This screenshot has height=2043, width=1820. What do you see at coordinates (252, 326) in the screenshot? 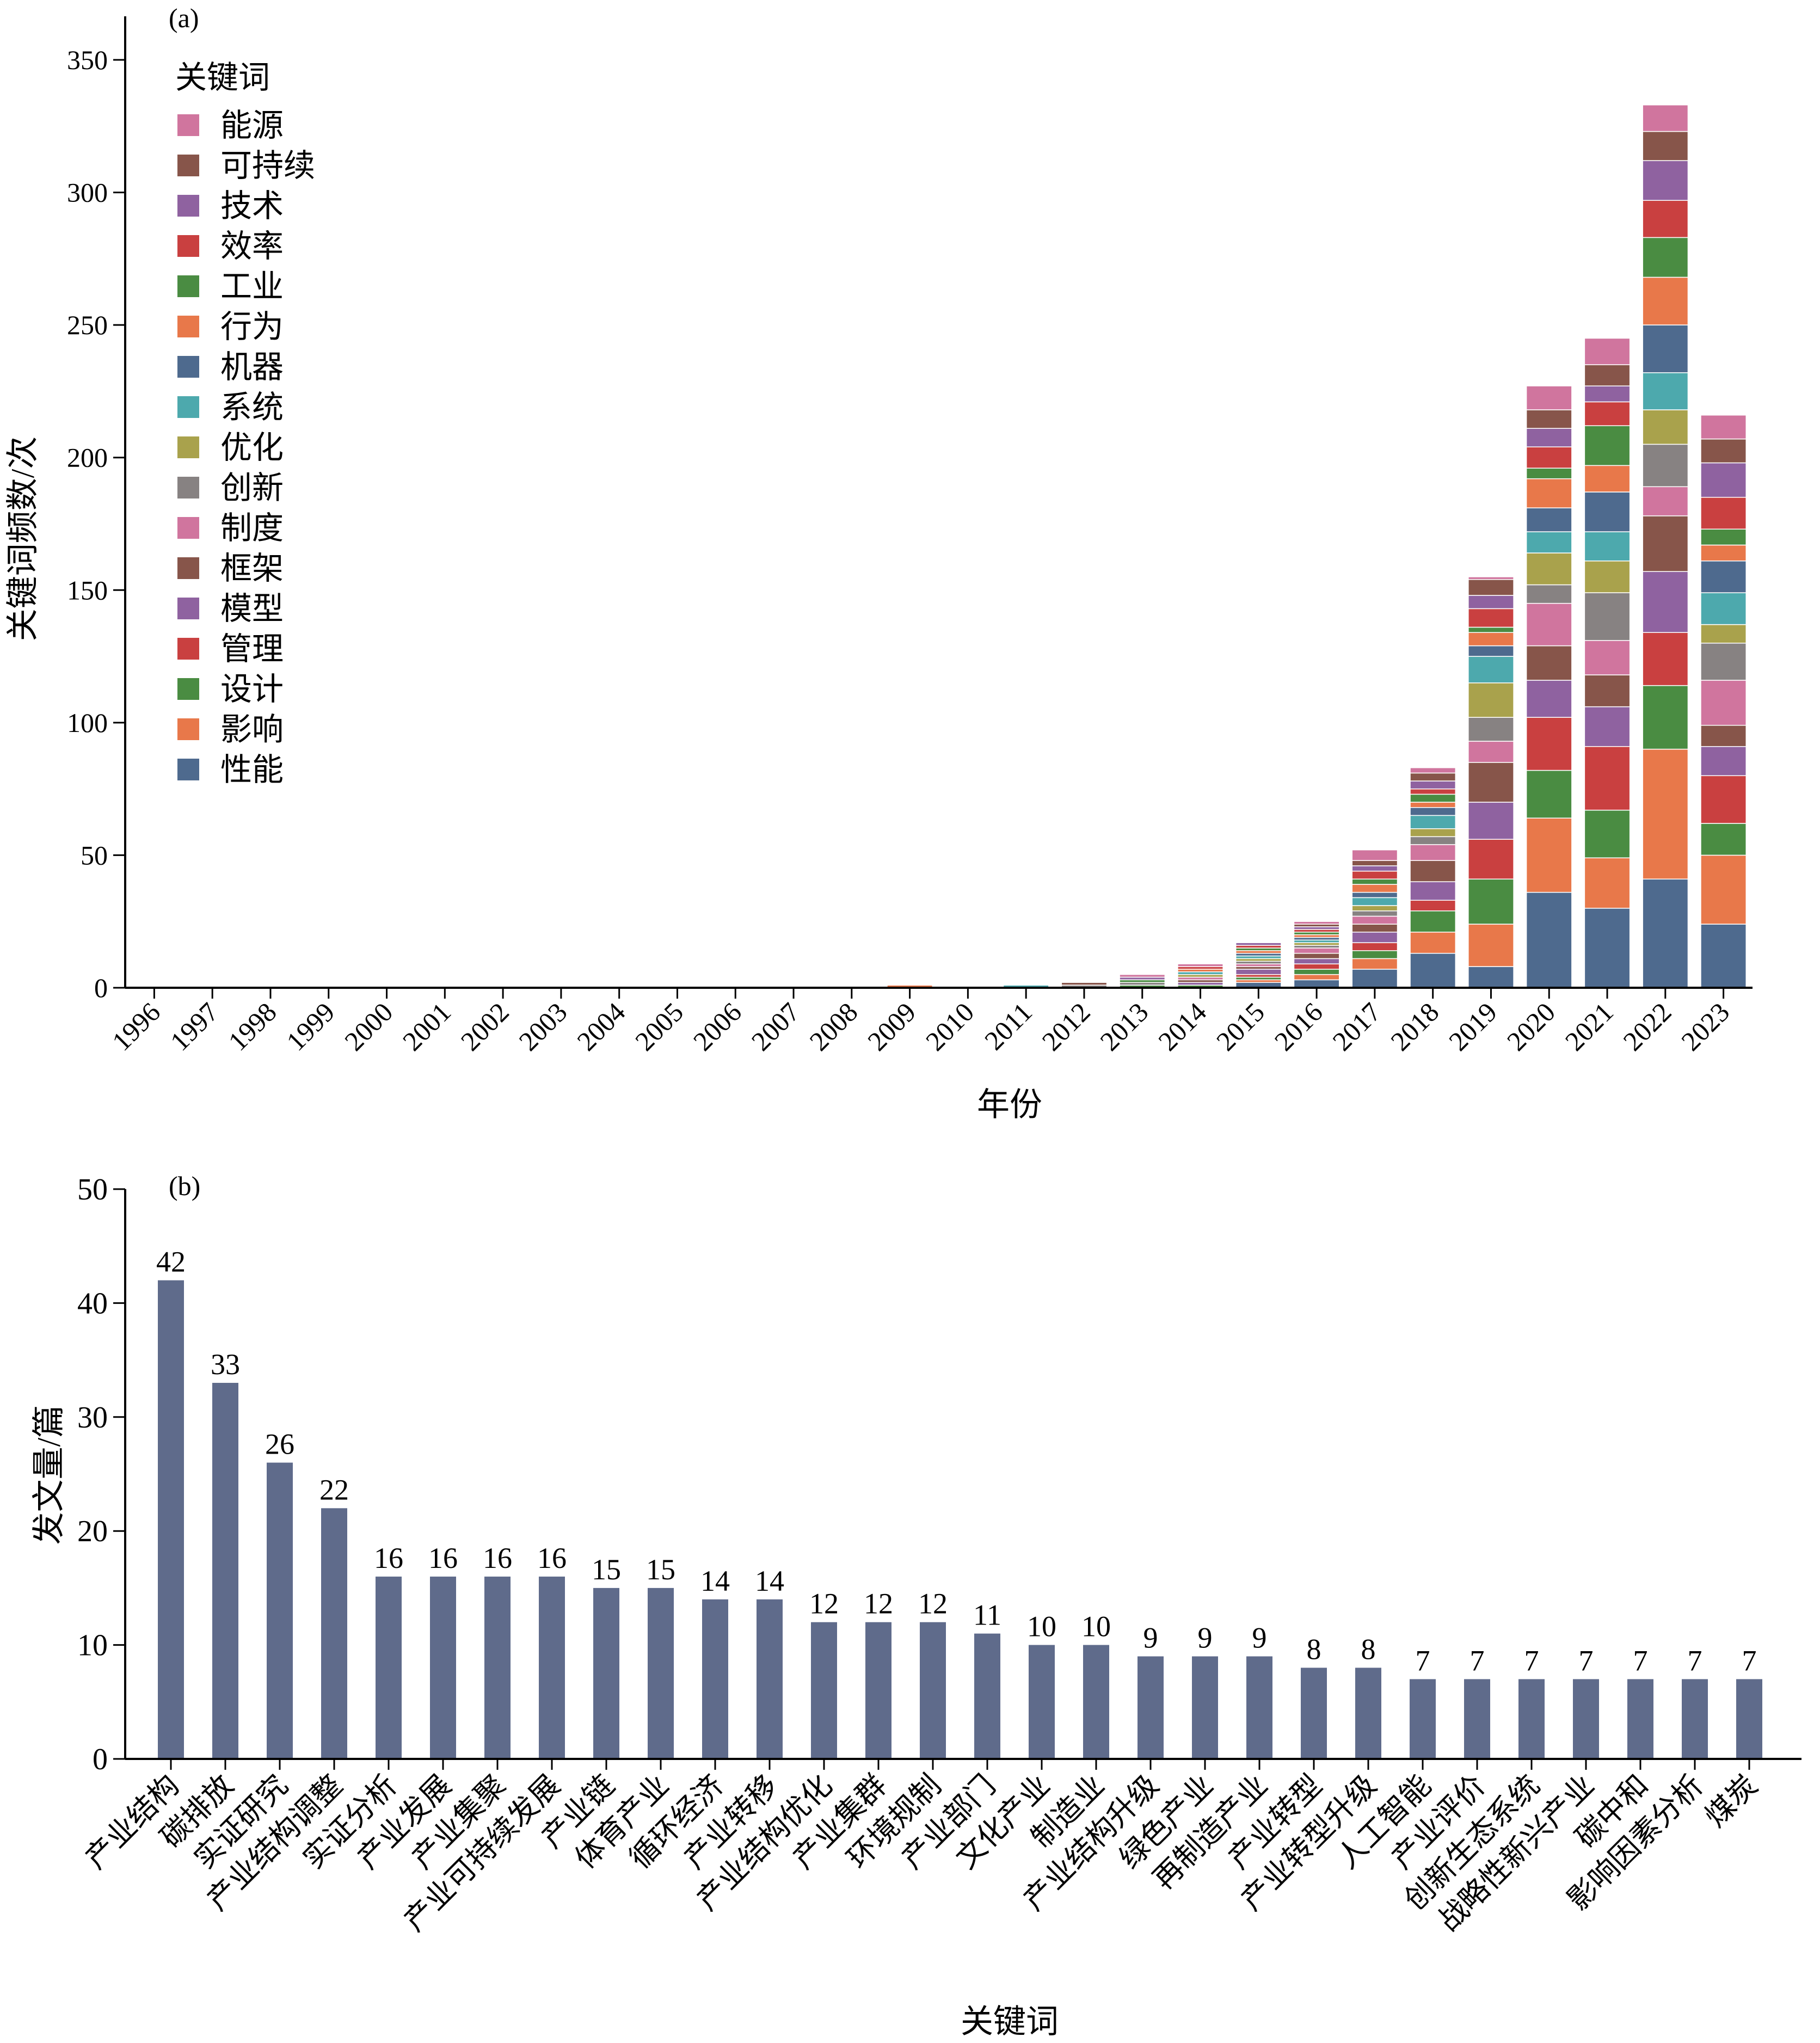
I see `chart-a-legend-entry: 行为` at bounding box center [252, 326].